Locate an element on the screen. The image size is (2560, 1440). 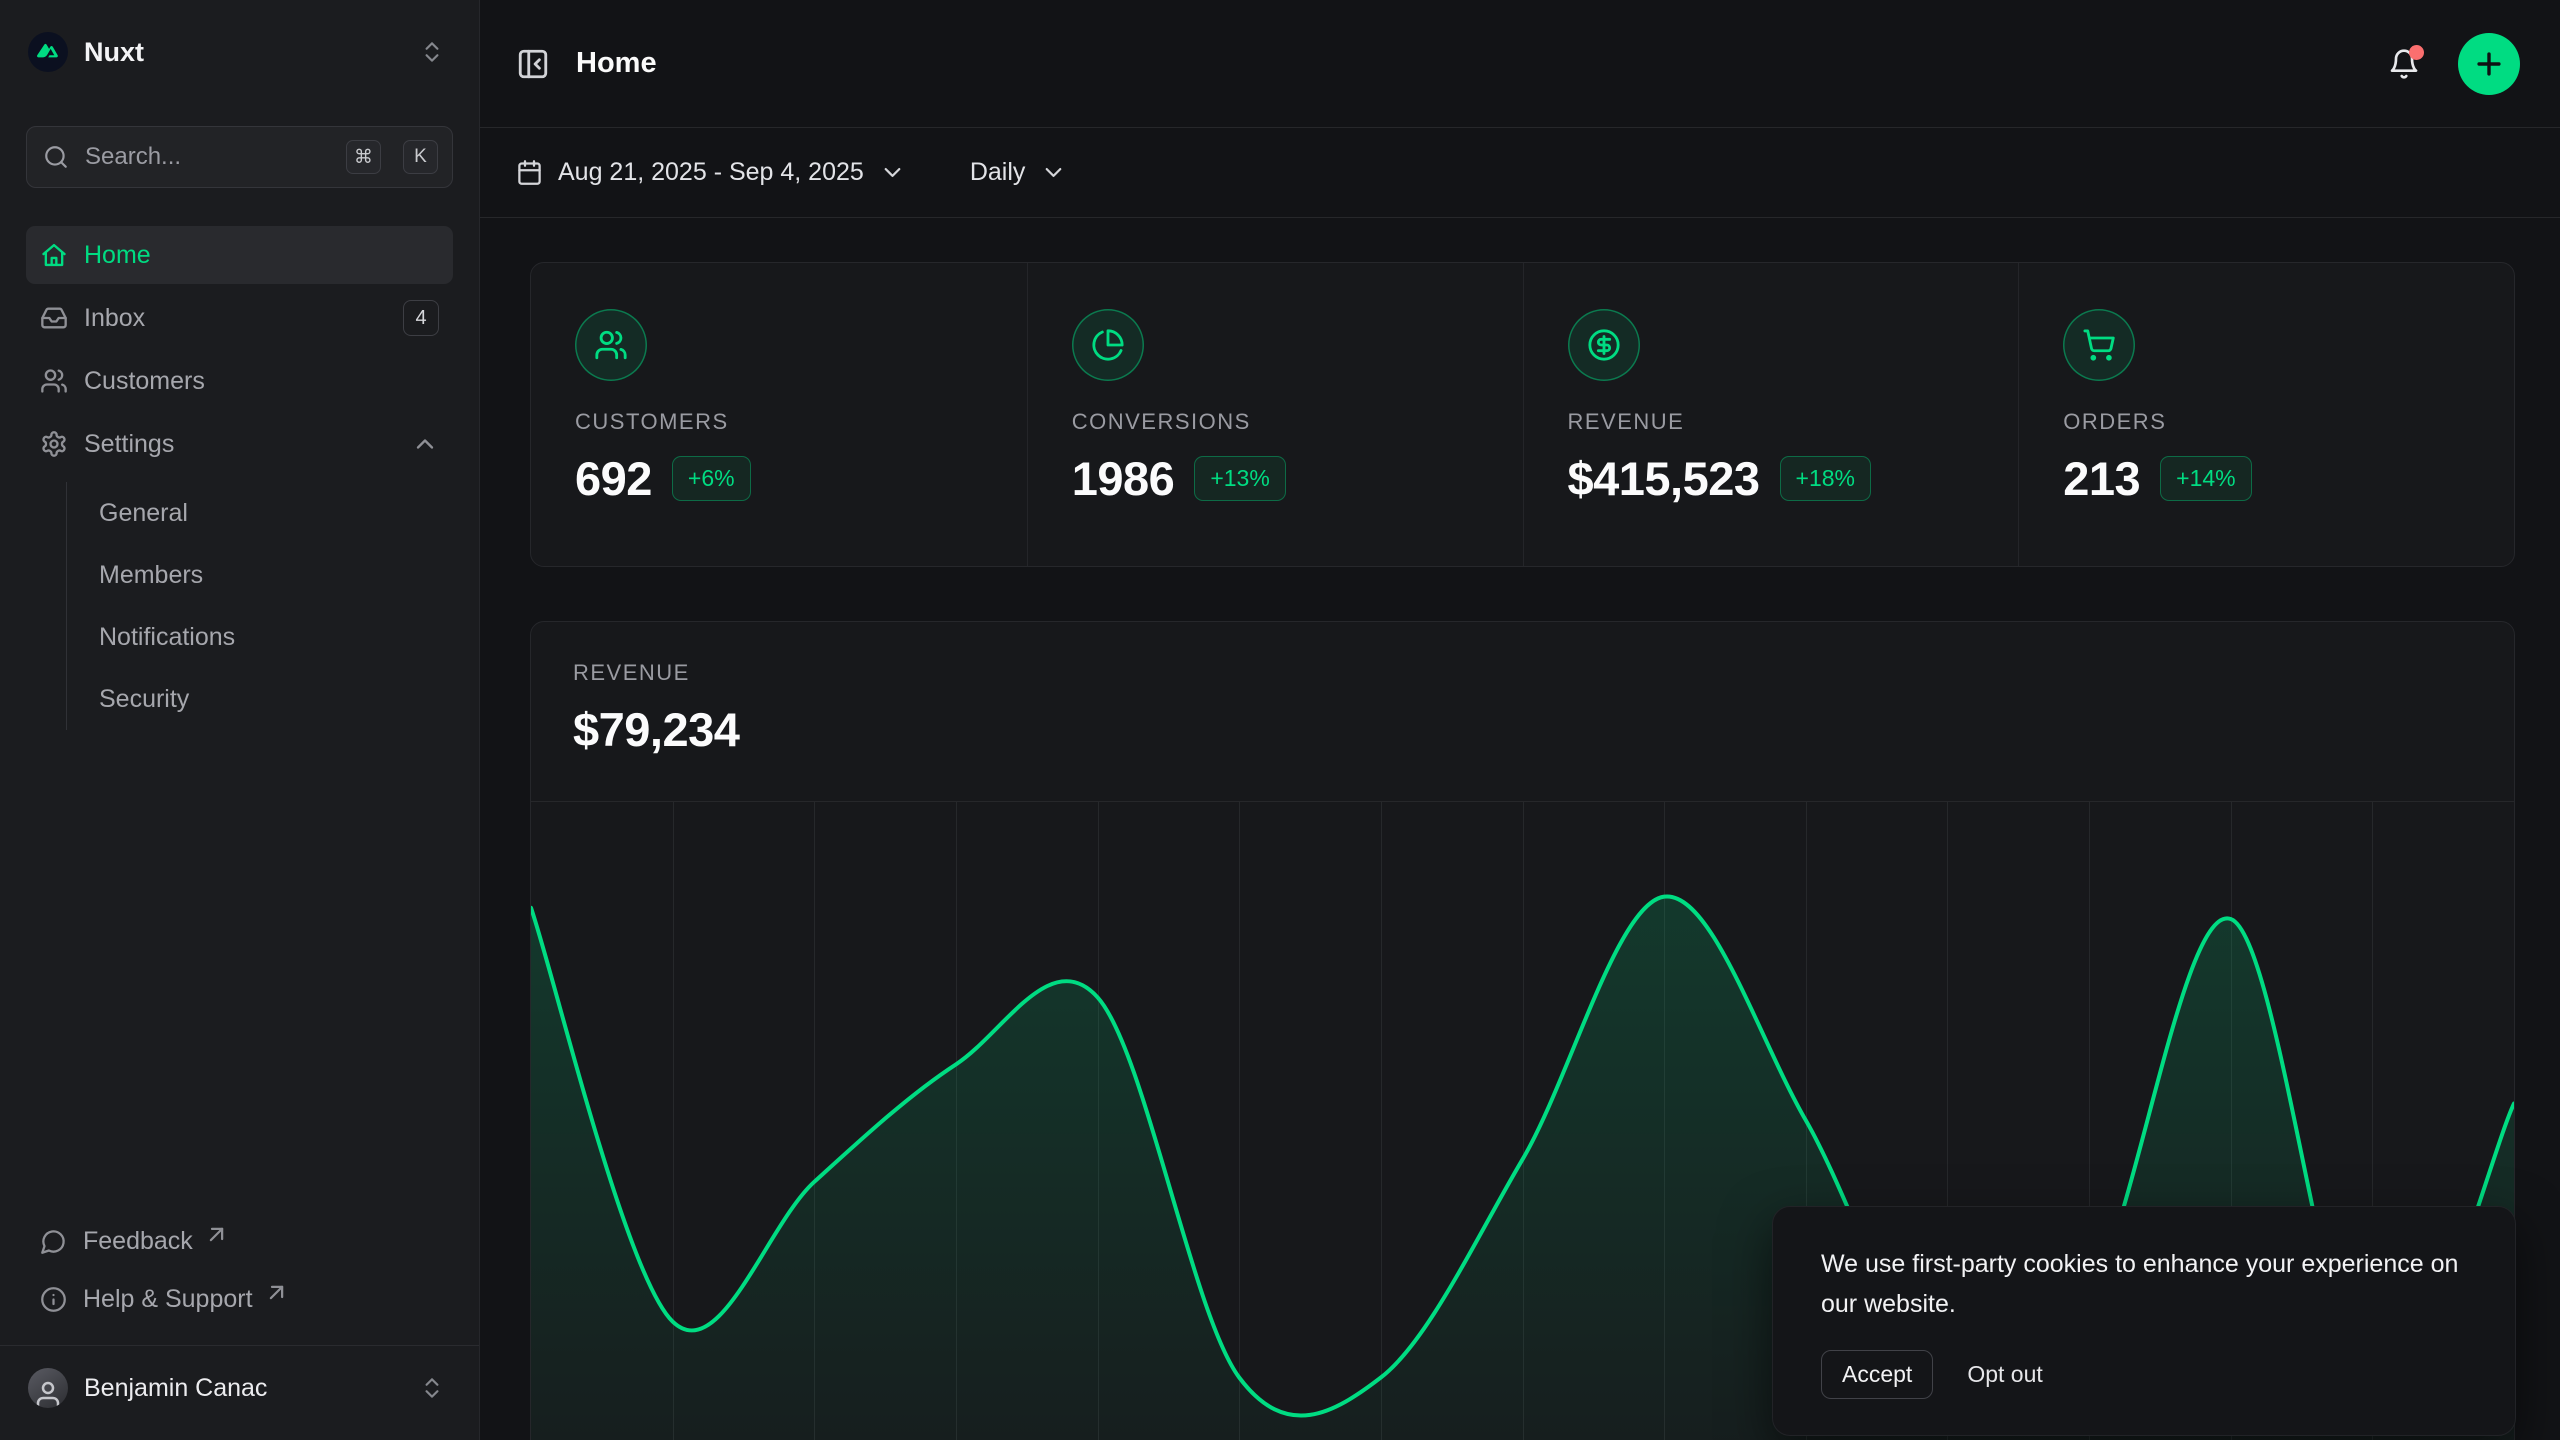
sidebar-item-label: Customers is located at coordinates (144, 380).